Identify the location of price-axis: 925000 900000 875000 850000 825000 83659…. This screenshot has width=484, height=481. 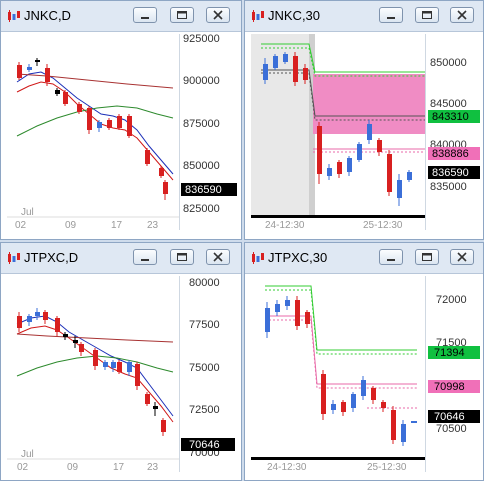
(210, 134).